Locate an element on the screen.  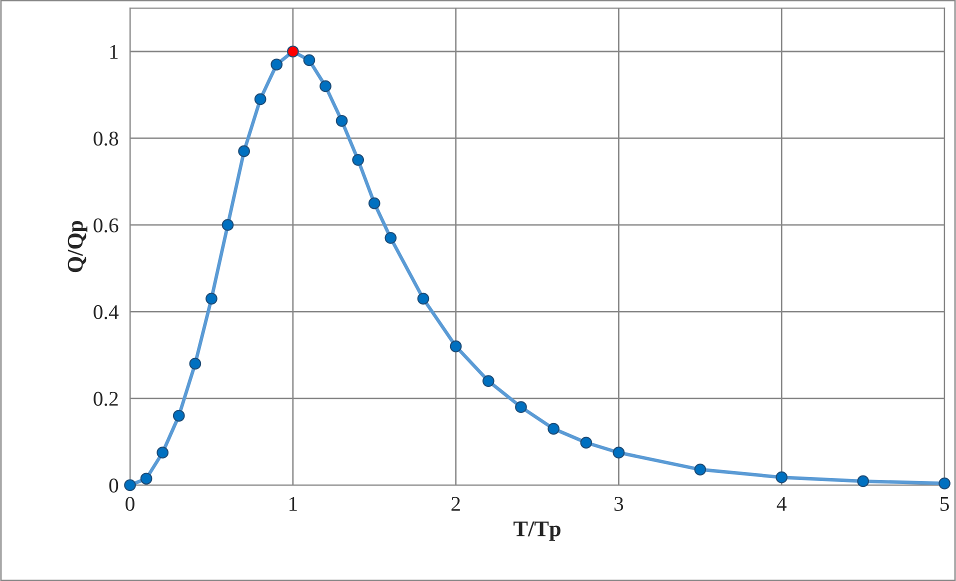
x-tick-label: 3 is located at coordinates (619, 503).